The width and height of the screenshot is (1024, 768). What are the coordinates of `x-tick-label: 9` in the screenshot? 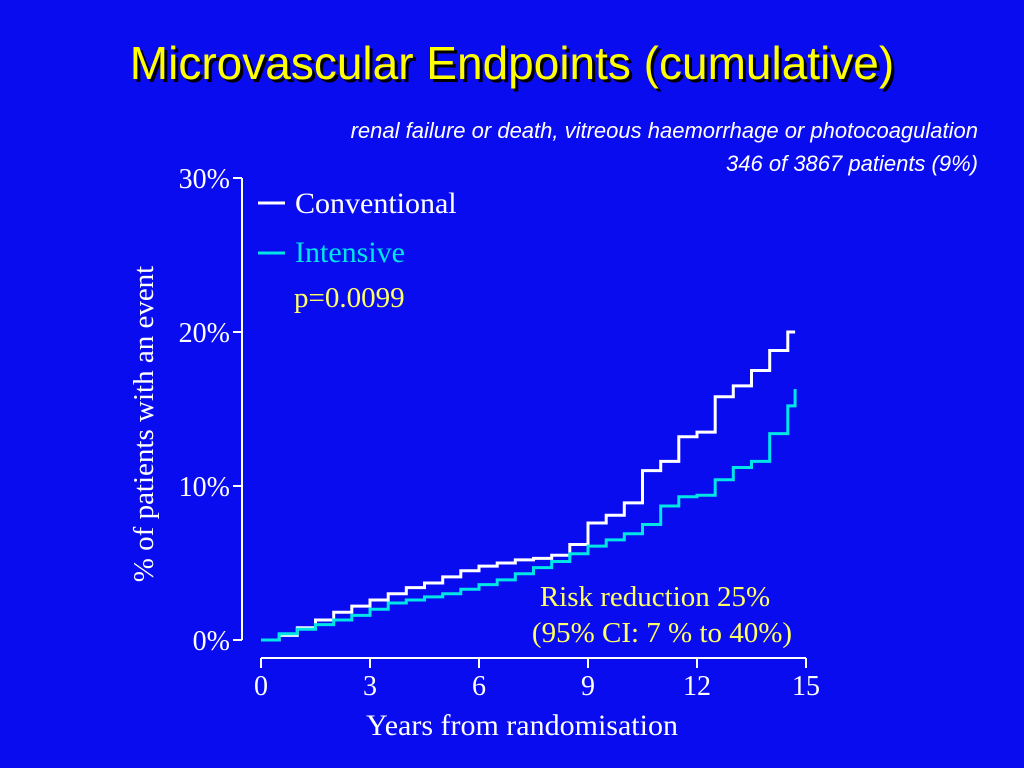 It's located at (588, 686).